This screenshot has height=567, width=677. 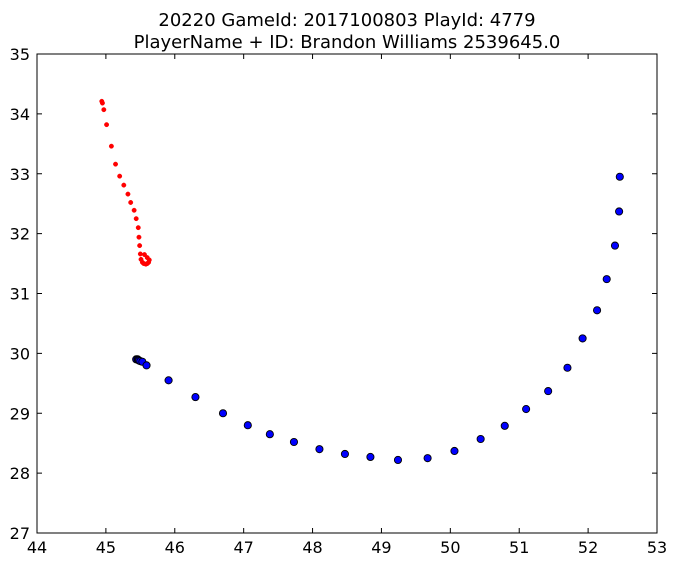 What do you see at coordinates (312, 547) in the screenshot?
I see `x-tick-label: 48` at bounding box center [312, 547].